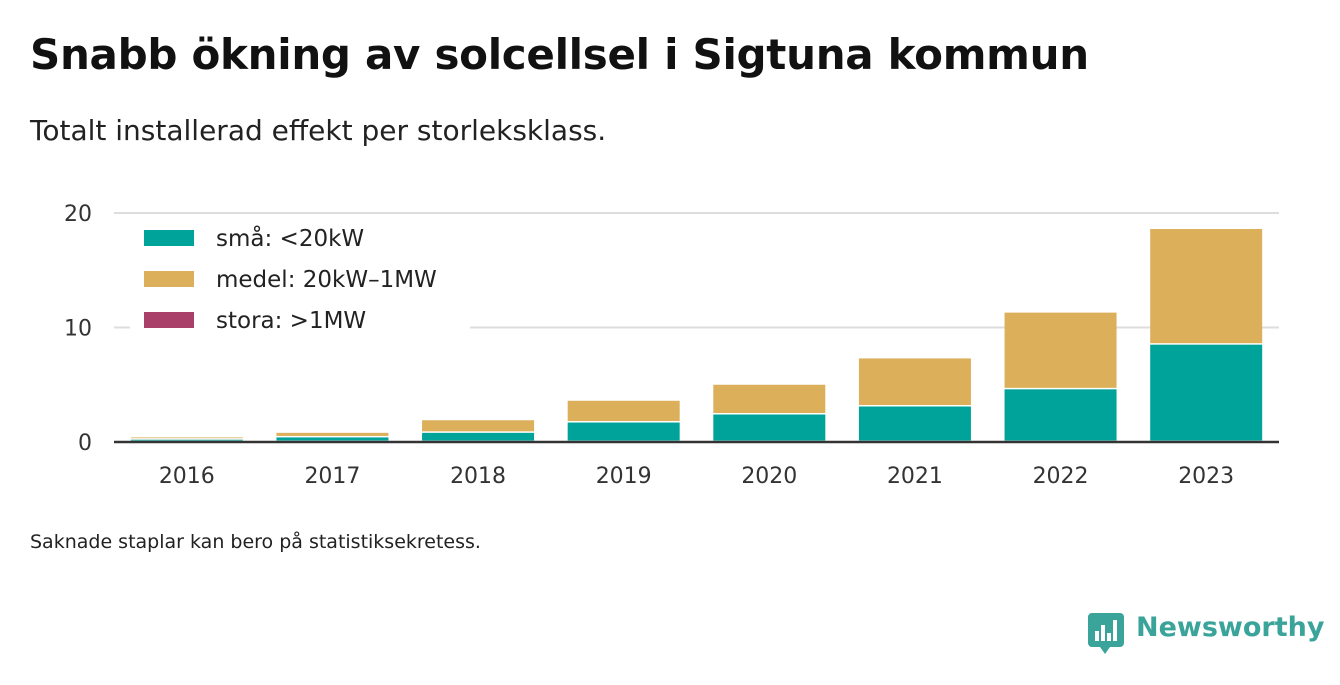 Image resolution: width=1340 pixels, height=685 pixels. Describe the element at coordinates (1230, 627) in the screenshot. I see `brand-name: Newsworthy` at that location.